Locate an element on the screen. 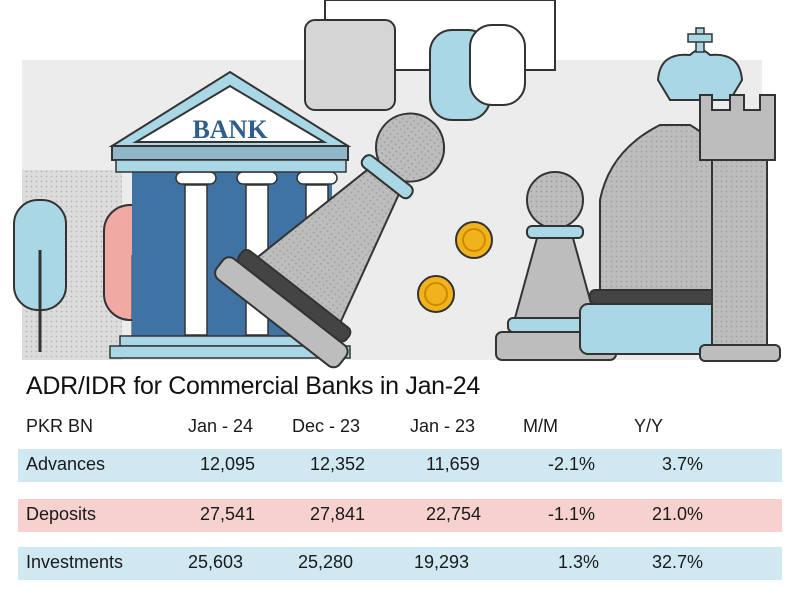  falling-pawn-icon is located at coordinates (330, 240).